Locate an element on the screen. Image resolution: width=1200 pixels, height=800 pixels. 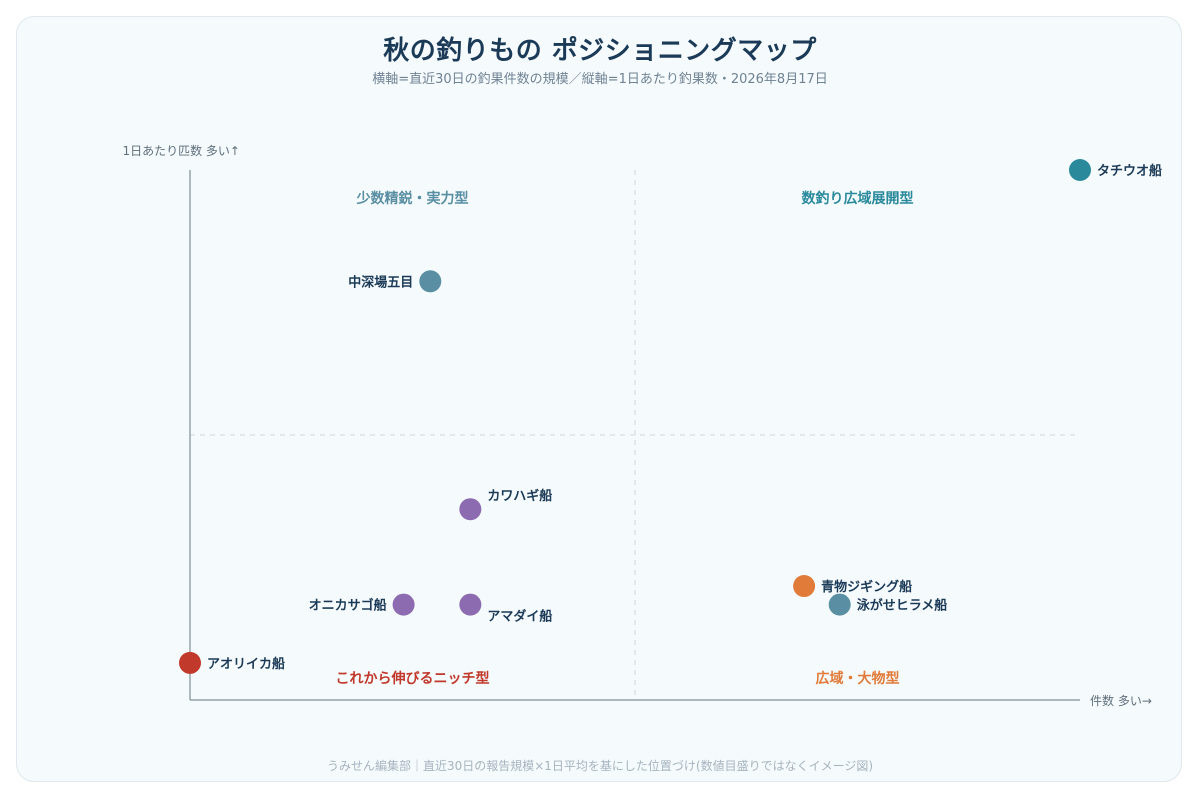
data-point-label: 泳がせヒラメ船 is located at coordinates (902, 606).